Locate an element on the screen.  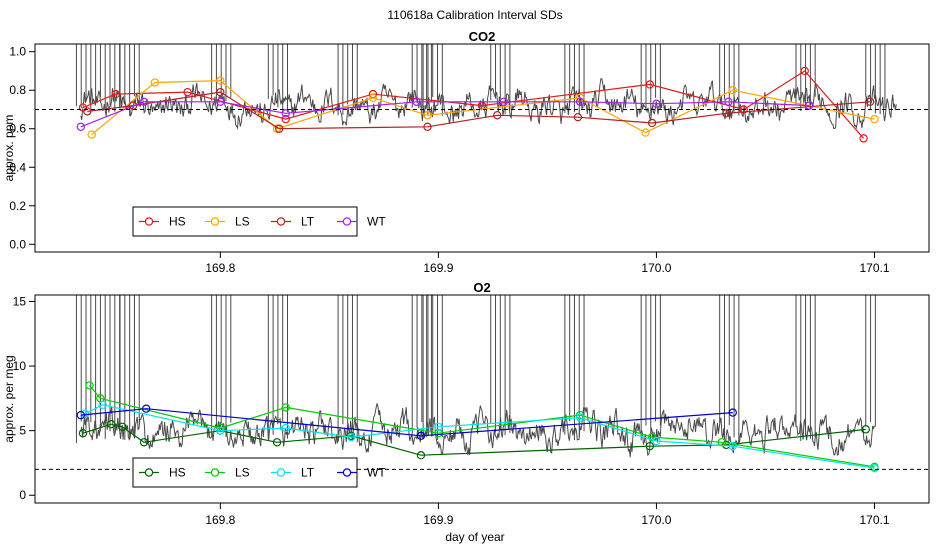
panel-title: O2 is located at coordinates (481, 287).